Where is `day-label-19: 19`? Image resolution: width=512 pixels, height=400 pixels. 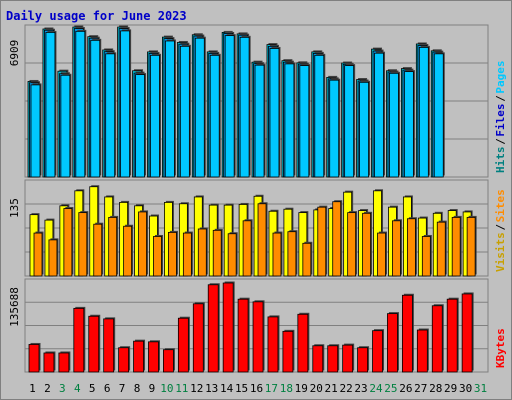 day-label-19: 19 is located at coordinates (301, 388).